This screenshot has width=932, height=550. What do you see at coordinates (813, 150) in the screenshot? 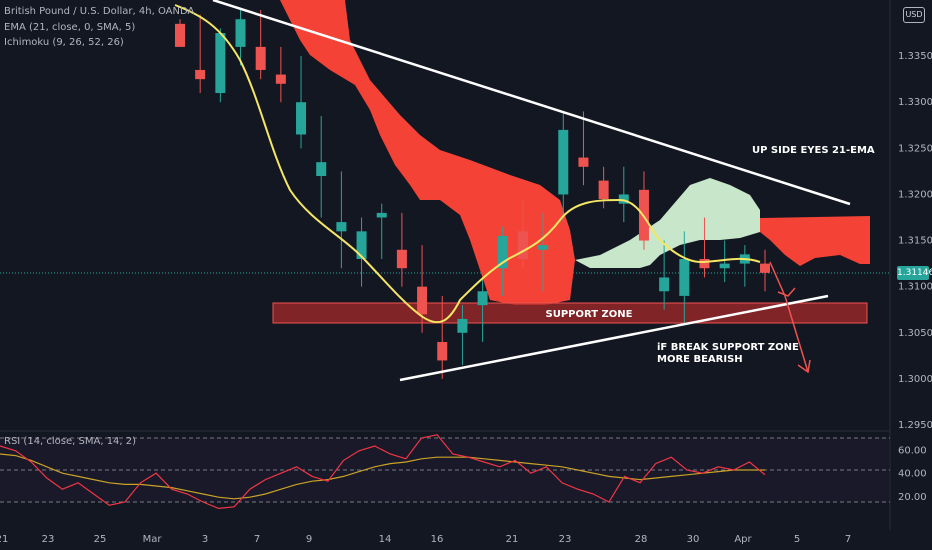
I see `upside-annotation: UP SIDE EYES 21-EMA` at bounding box center [813, 150].